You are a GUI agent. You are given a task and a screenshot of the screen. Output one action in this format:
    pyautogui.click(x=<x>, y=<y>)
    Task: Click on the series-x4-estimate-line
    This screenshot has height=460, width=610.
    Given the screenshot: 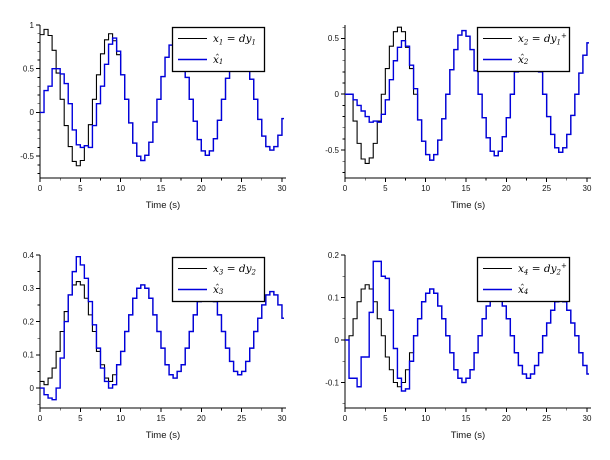 What is the action you would take?
    pyautogui.click(x=467, y=326)
    